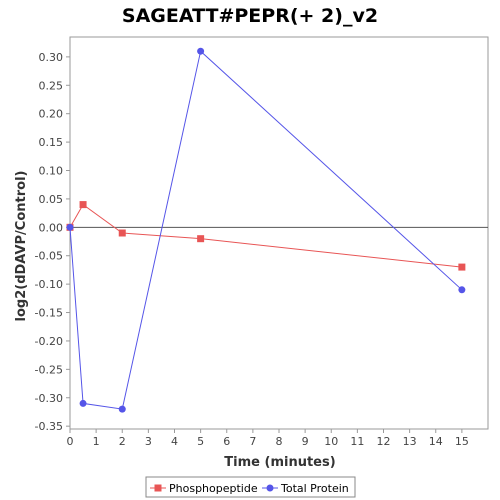 This screenshot has width=500, height=500. What do you see at coordinates (70, 441) in the screenshot?
I see `x-tick-label: 0` at bounding box center [70, 441].